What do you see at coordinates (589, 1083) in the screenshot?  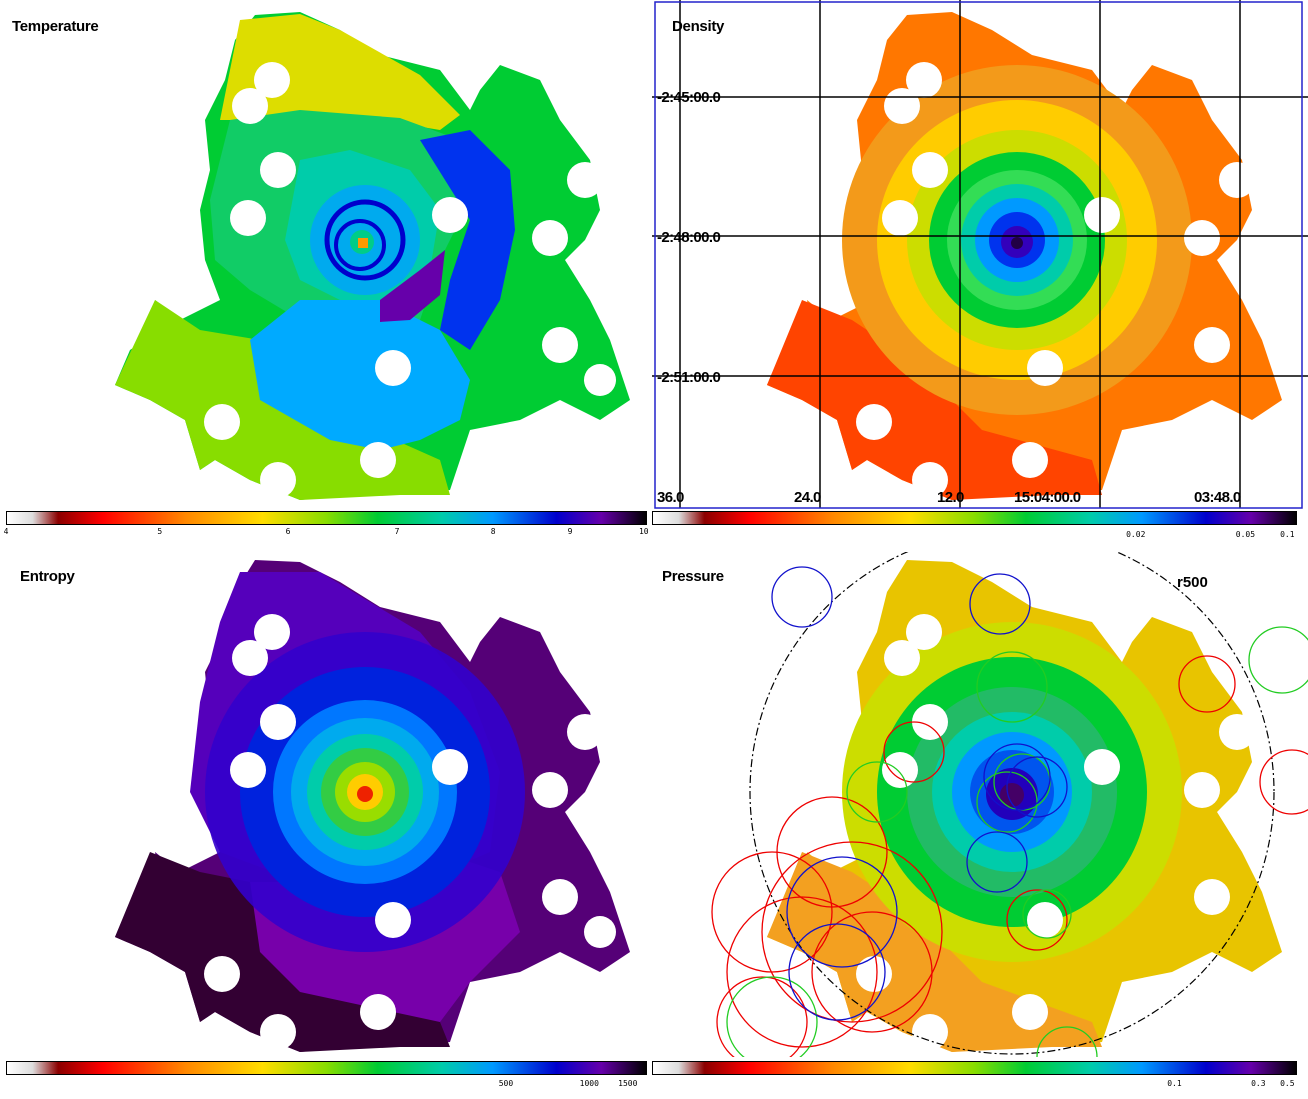 I see `cbar-tick: 1000` at bounding box center [589, 1083].